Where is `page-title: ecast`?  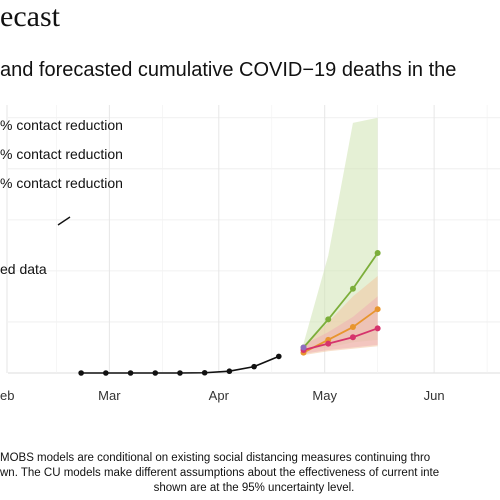 page-title: ecast is located at coordinates (30, 16).